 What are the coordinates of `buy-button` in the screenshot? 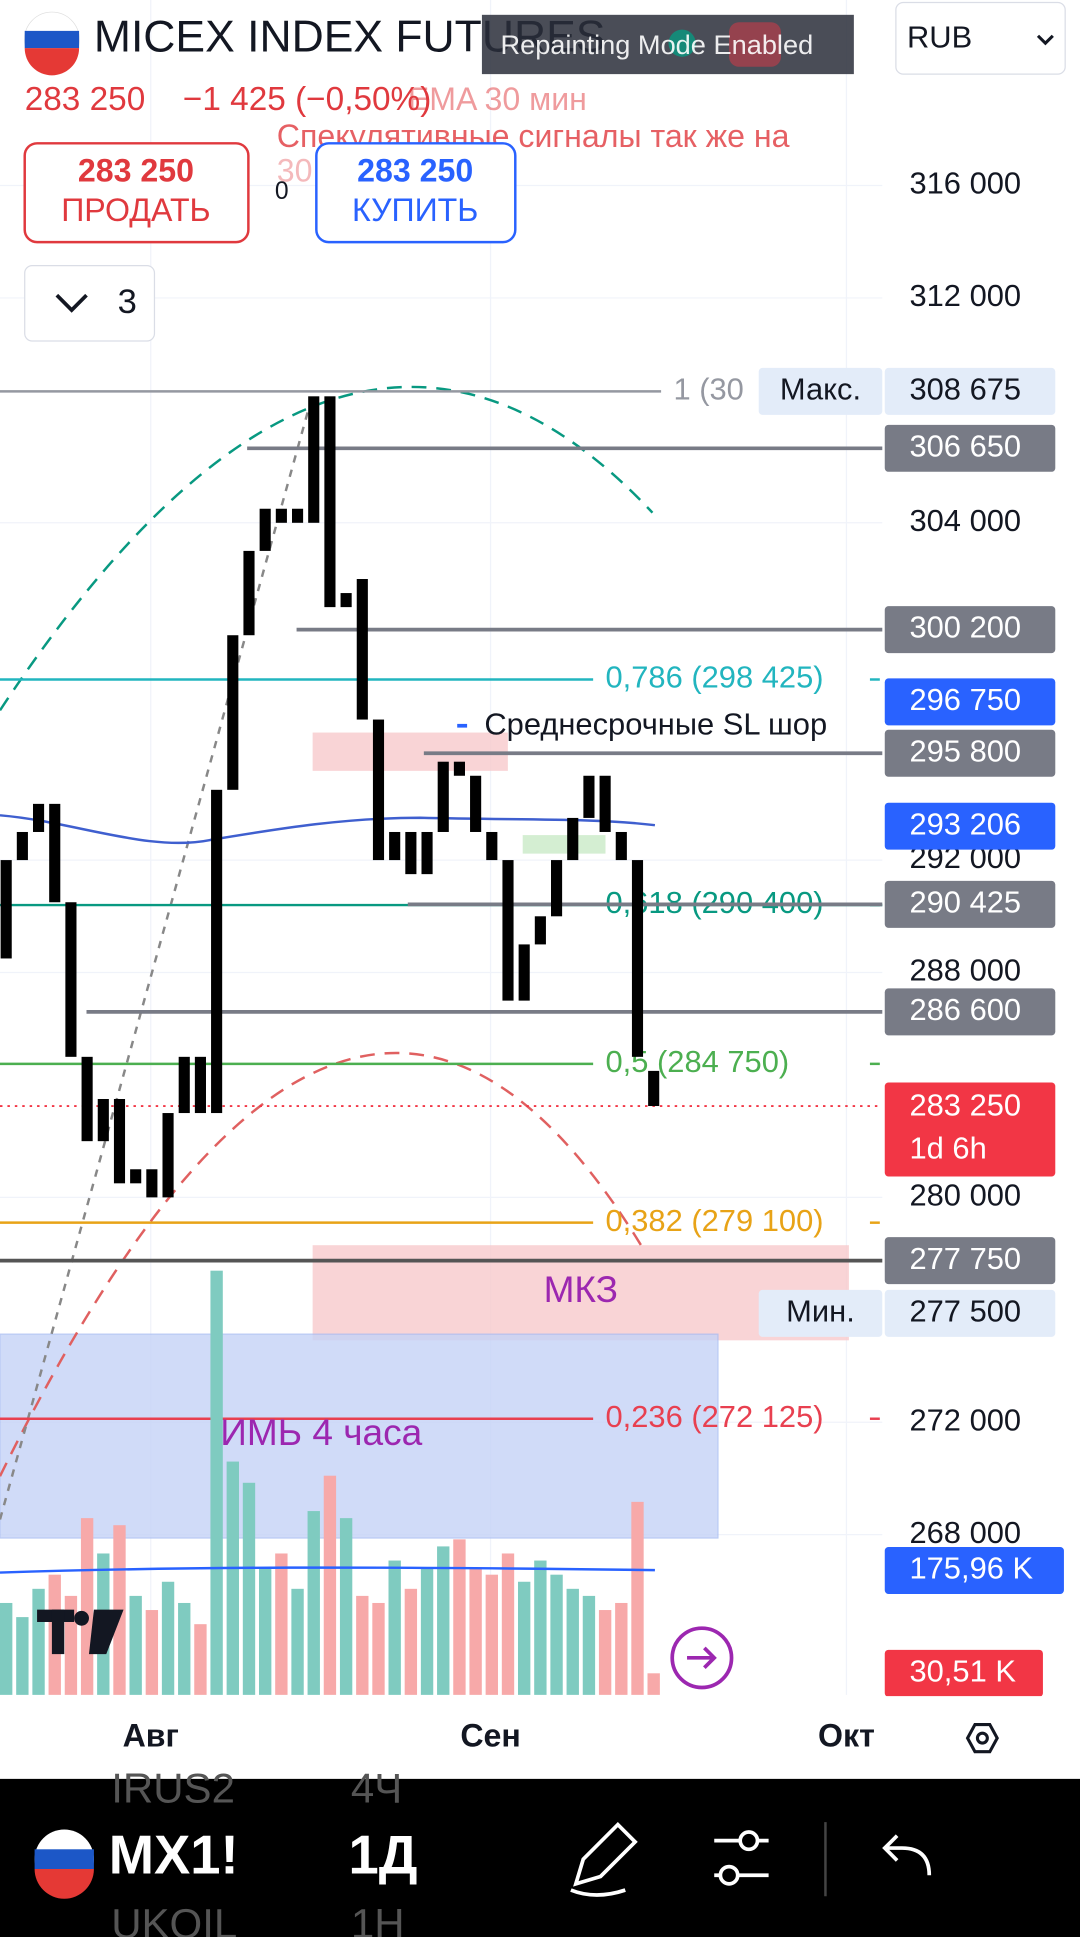 It's located at (416, 193).